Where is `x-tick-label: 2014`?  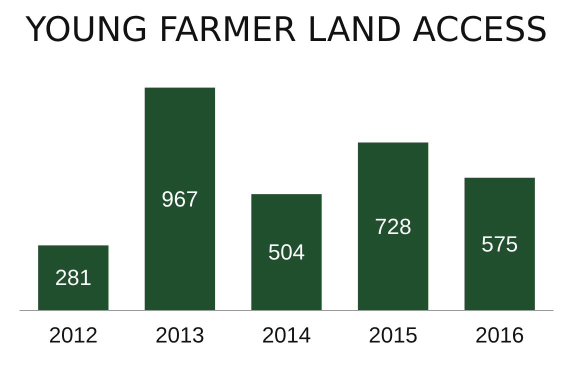 x-tick-label: 2014 is located at coordinates (286, 335).